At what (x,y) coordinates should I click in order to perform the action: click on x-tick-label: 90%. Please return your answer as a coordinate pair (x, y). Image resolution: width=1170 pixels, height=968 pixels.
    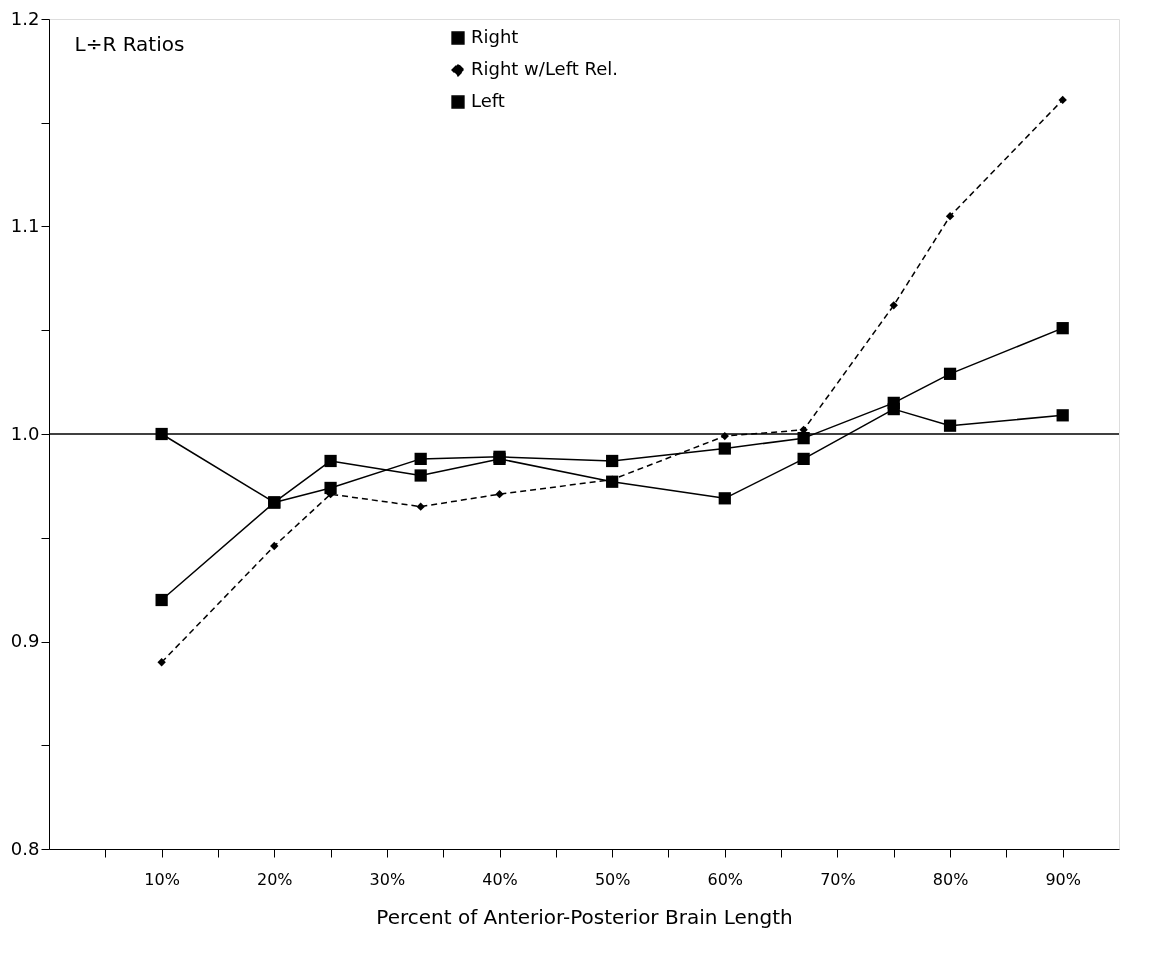
    Looking at the image, I should click on (1063, 879).